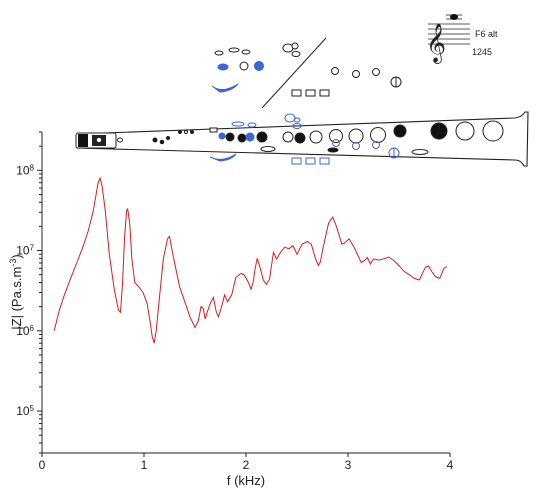  I want to click on detached-keys-left, so click(256, 67).